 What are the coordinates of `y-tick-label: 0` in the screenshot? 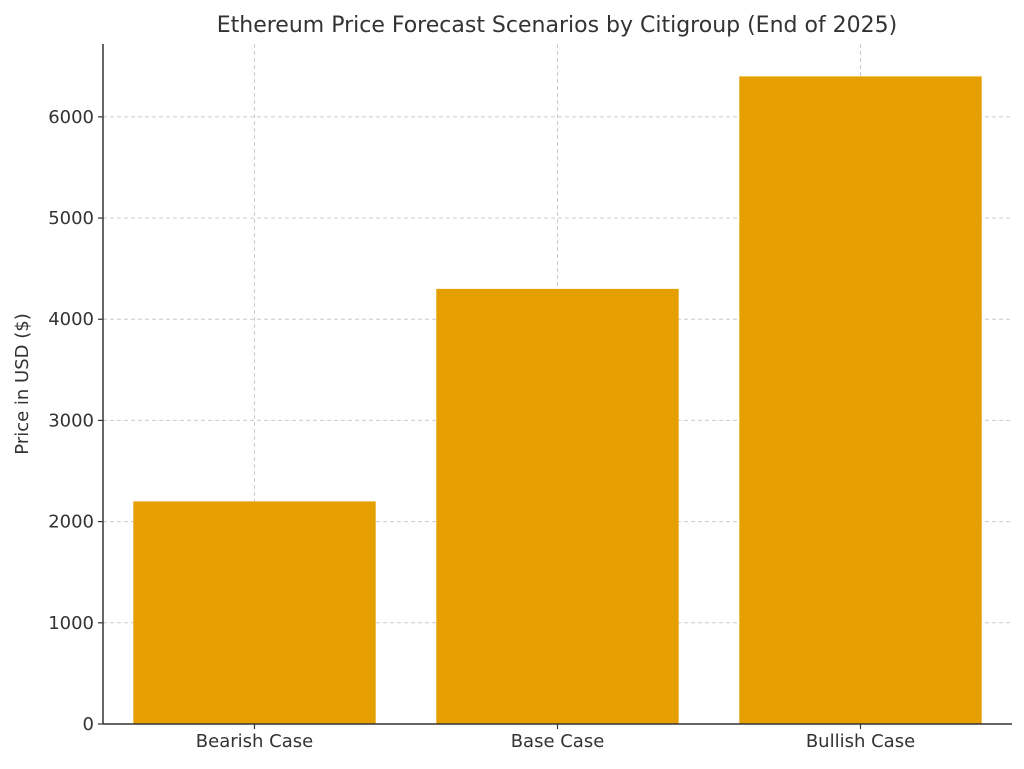 It's located at (88, 724).